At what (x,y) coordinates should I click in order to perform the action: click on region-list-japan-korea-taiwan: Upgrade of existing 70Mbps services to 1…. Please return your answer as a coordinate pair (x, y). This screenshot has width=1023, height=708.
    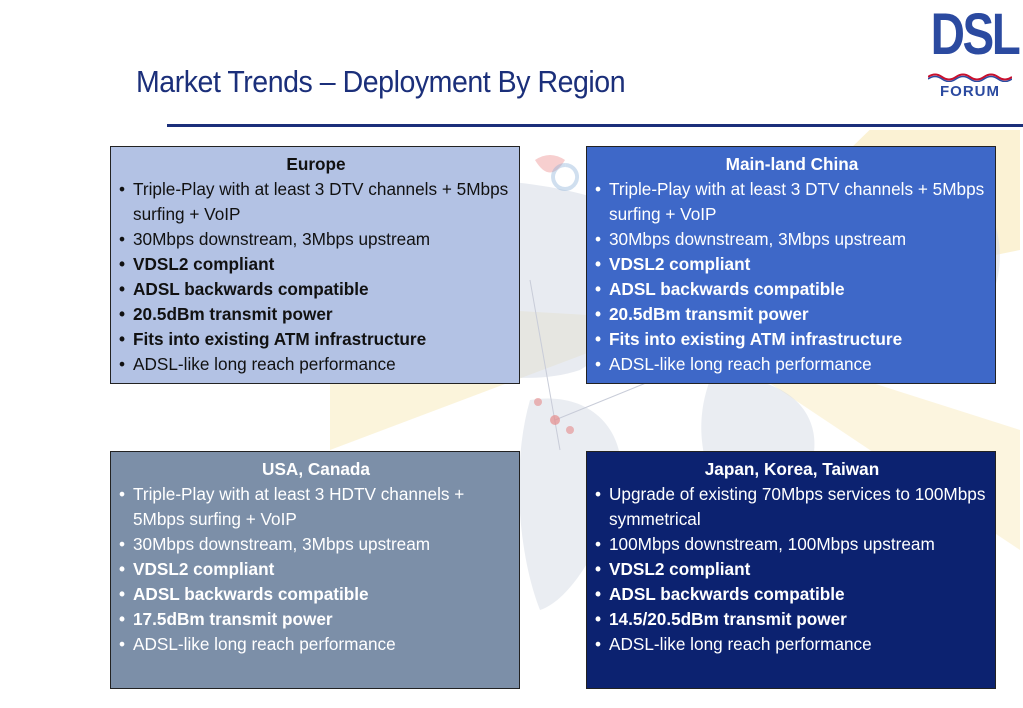
    Looking at the image, I should click on (792, 569).